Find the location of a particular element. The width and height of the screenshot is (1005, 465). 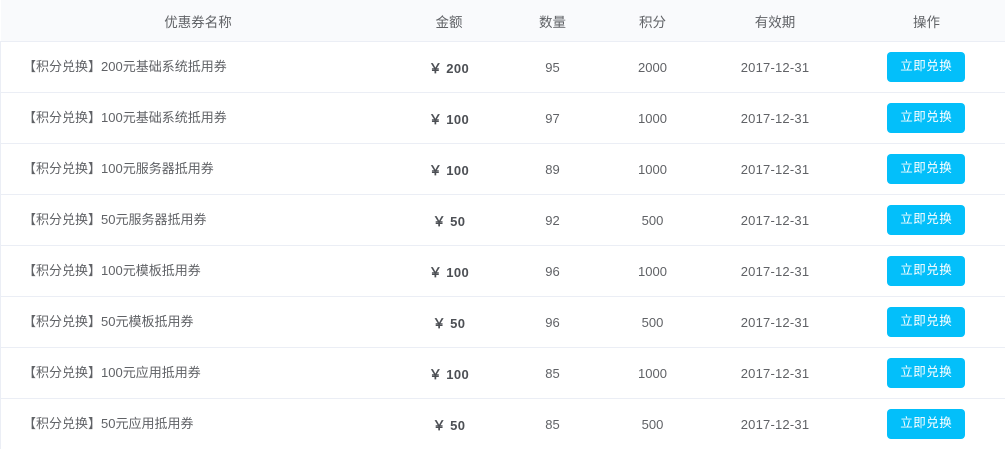

column-header-action: 操作 is located at coordinates (926, 21).